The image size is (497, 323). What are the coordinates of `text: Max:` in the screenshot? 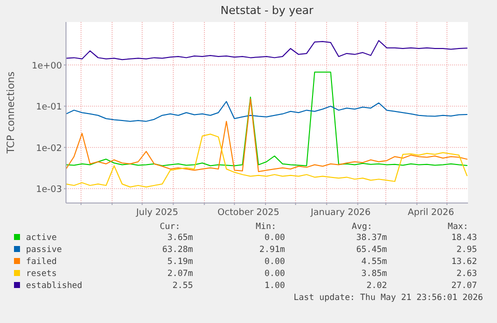 It's located at (458, 227).